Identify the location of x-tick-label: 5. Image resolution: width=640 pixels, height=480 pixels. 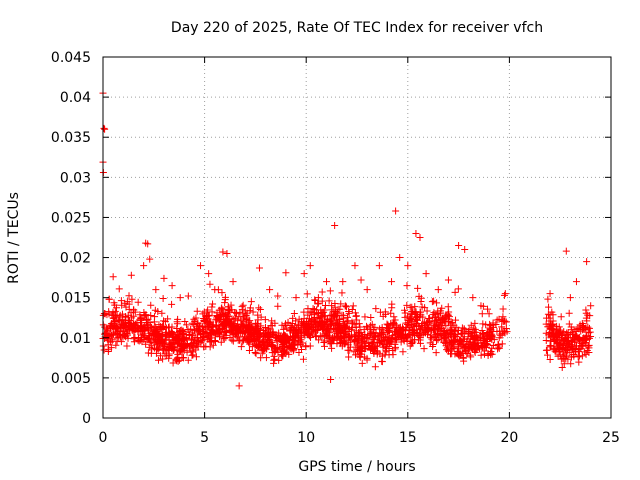
(204, 438).